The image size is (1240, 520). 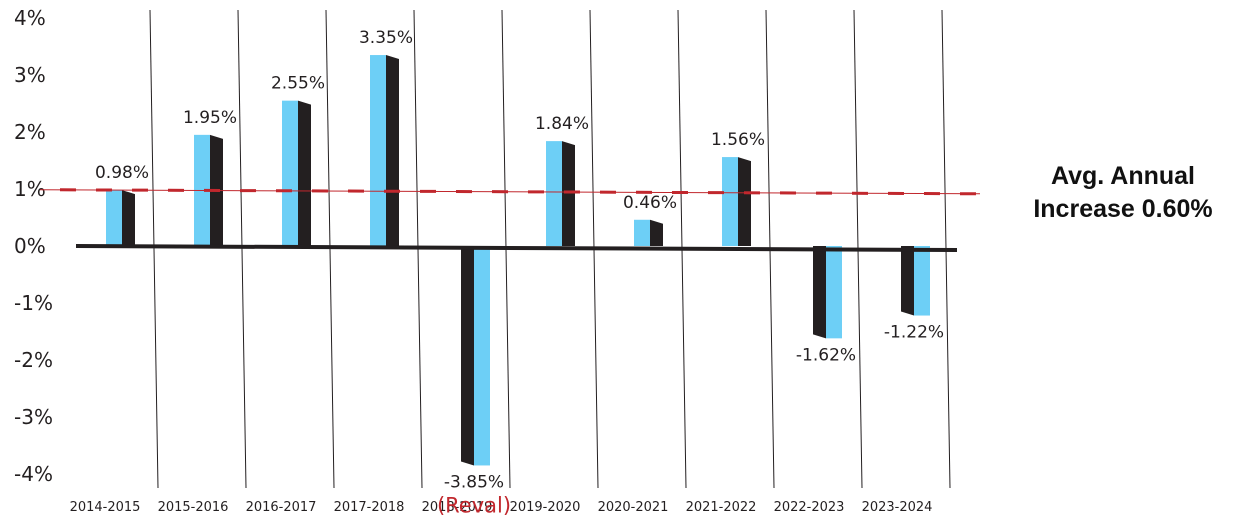 What do you see at coordinates (33, 303) in the screenshot?
I see `y-tick-label: -1%` at bounding box center [33, 303].